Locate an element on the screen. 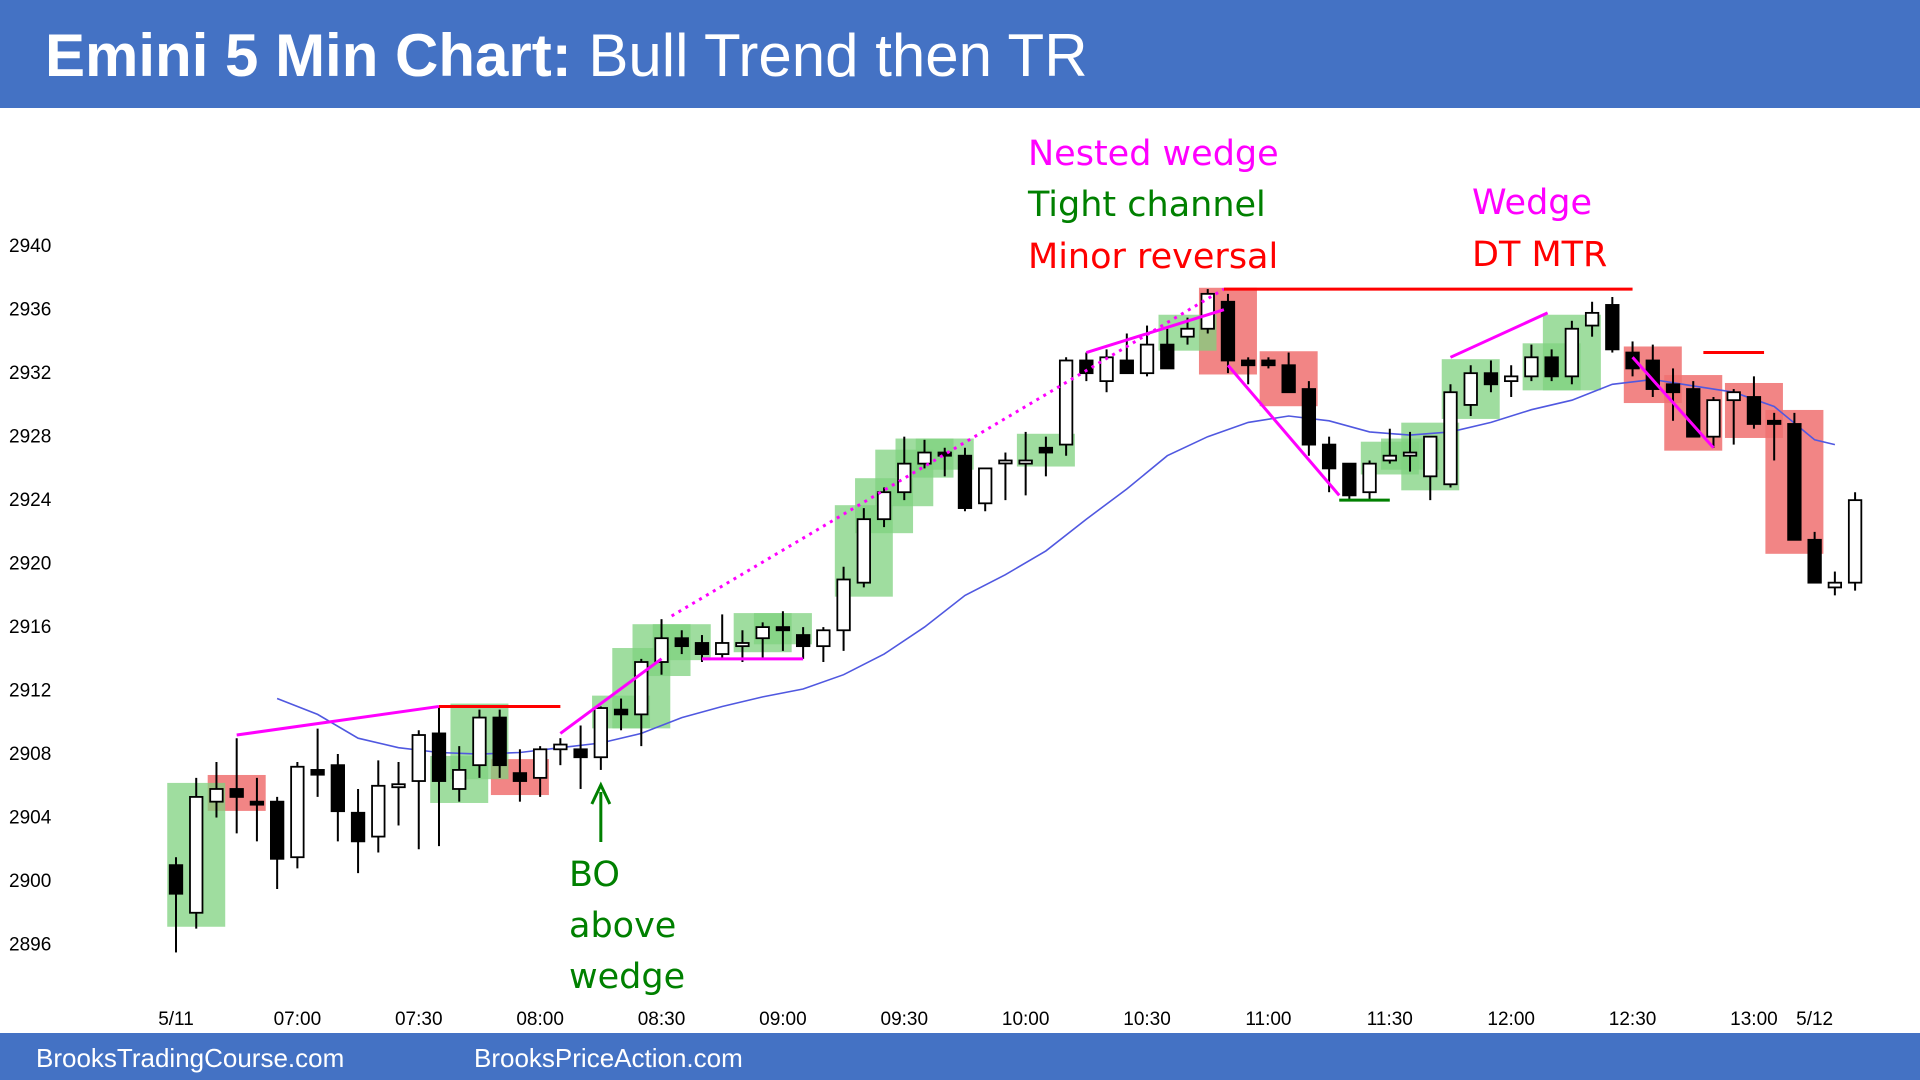 This screenshot has height=1080, width=1920. x-tick-label: 07:30 is located at coordinates (419, 1019).